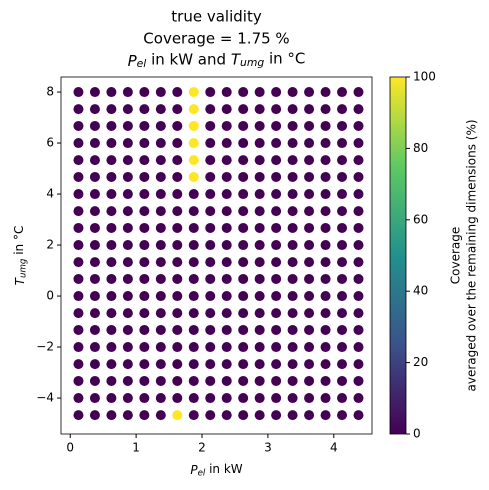 This screenshot has height=490, width=489. I want to click on y-tick-label: 8, so click(50, 92).